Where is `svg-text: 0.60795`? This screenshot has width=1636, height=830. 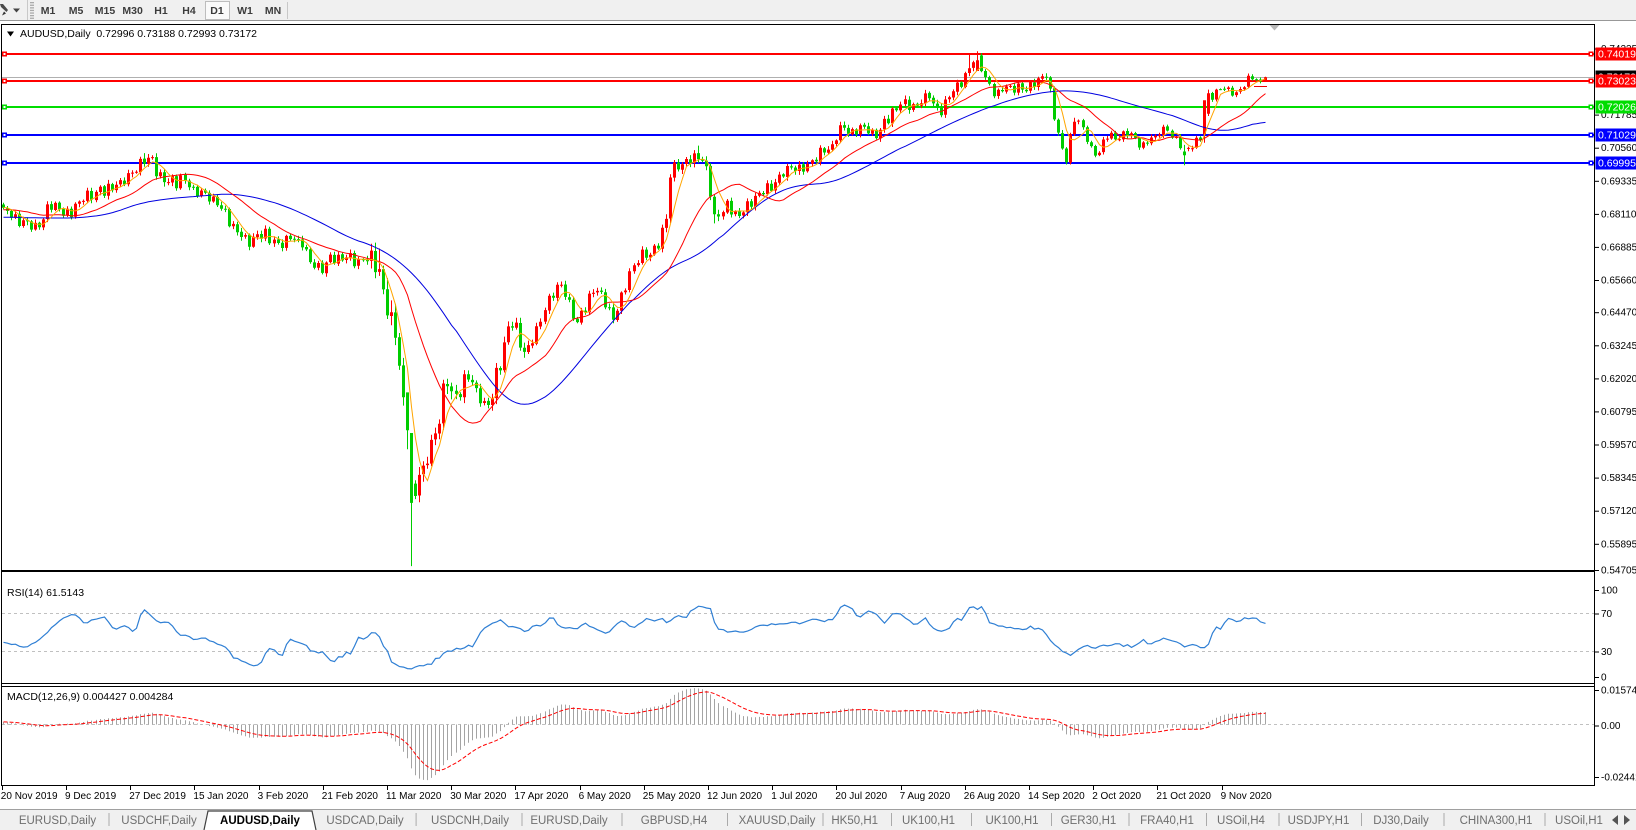 svg-text: 0.60795 is located at coordinates (1618, 412).